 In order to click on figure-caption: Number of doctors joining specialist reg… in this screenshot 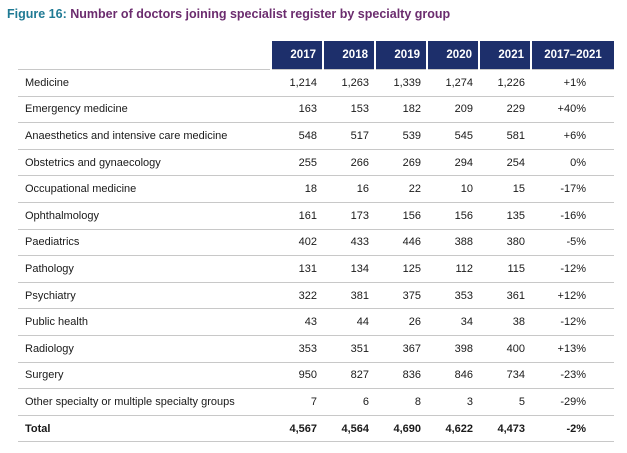, I will do `click(260, 14)`.